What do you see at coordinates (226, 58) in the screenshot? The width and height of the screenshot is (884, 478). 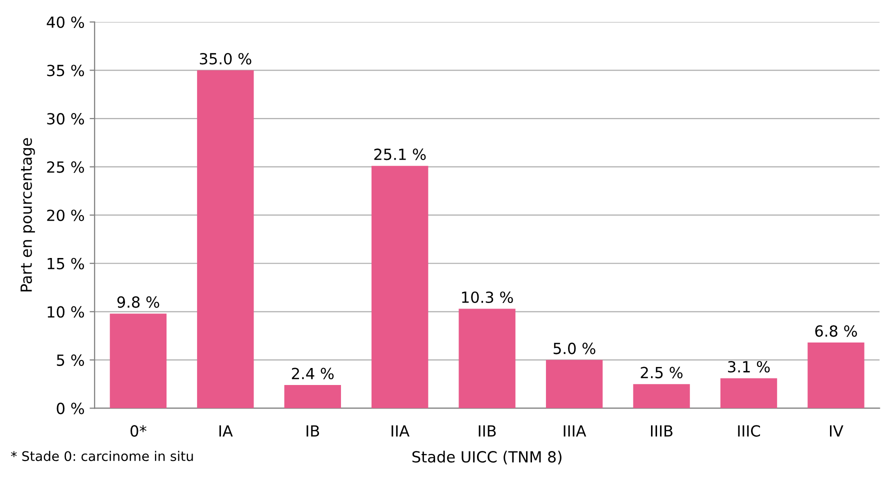 I see `data-label: 35.0 %` at bounding box center [226, 58].